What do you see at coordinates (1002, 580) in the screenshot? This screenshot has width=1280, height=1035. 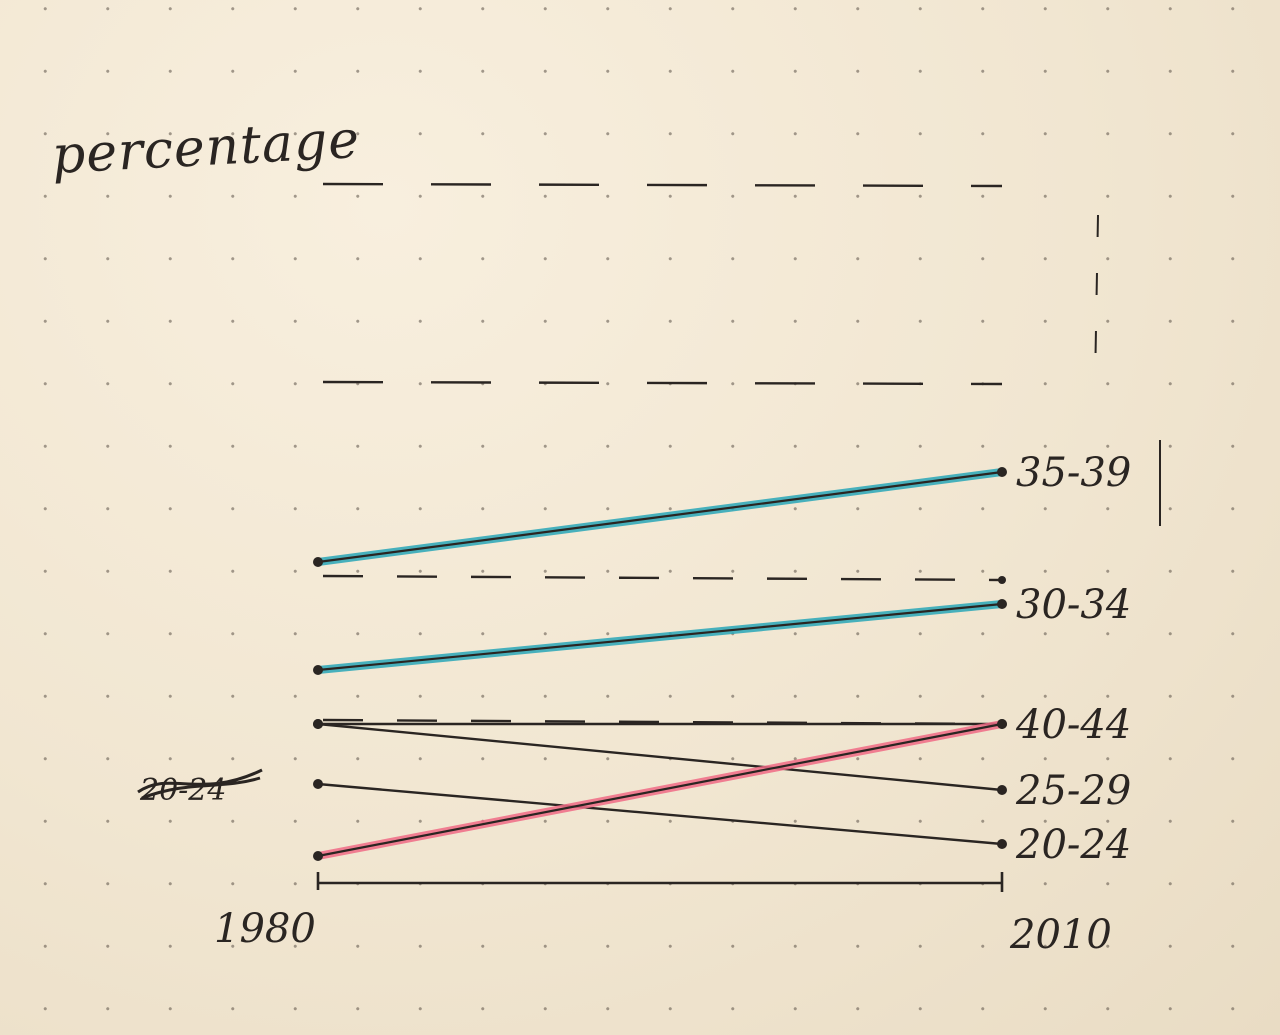 I see `reference-end-point` at bounding box center [1002, 580].